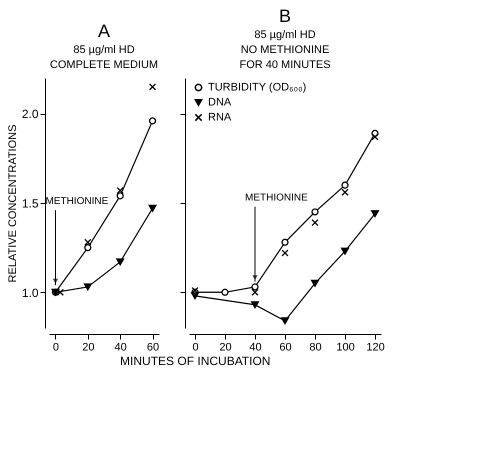 This screenshot has height=449, width=493. What do you see at coordinates (315, 348) in the screenshot?
I see `x-tick-label: 80` at bounding box center [315, 348].